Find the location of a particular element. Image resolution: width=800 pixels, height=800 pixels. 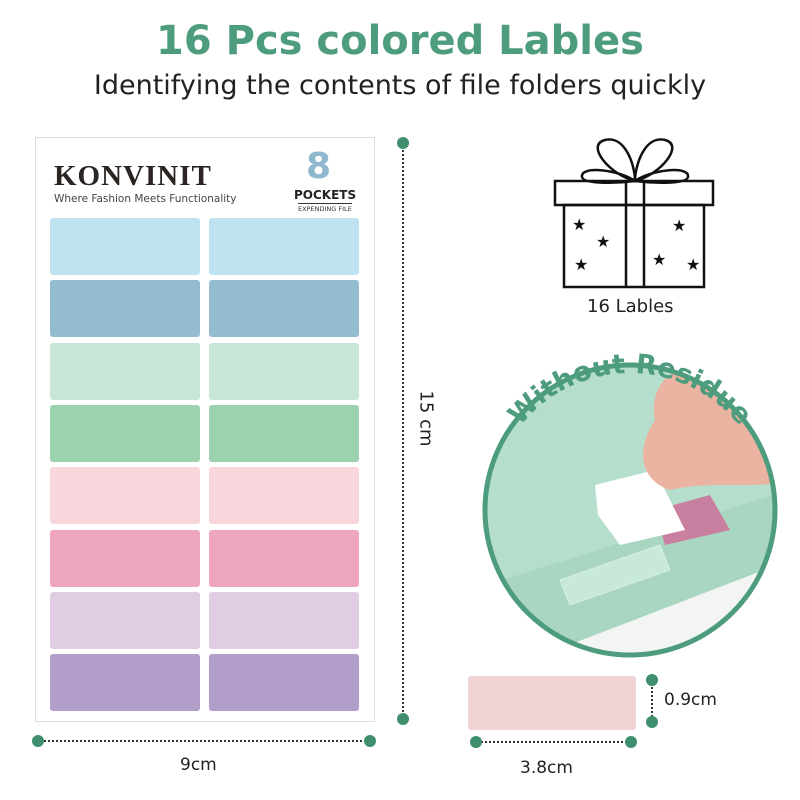

gift-caption: 16 Lables is located at coordinates (630, 306).